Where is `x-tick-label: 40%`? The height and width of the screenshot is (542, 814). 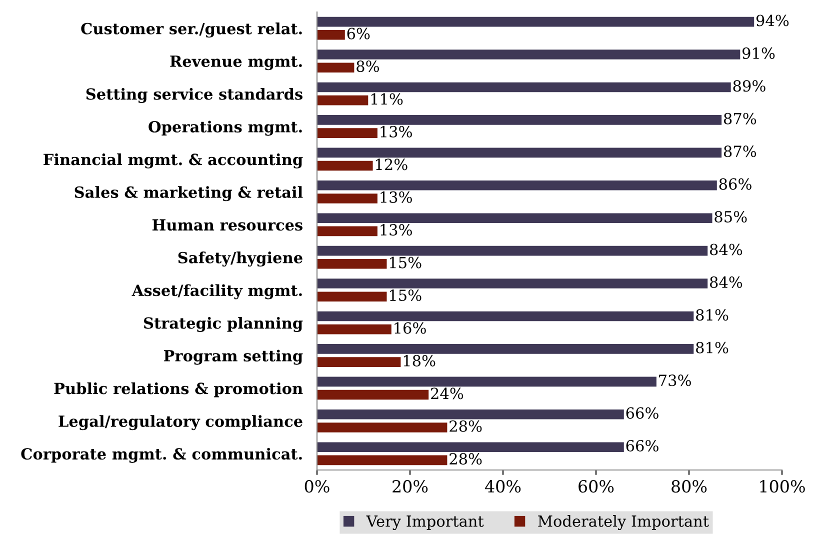
x-tick-label: 40% is located at coordinates (502, 486).